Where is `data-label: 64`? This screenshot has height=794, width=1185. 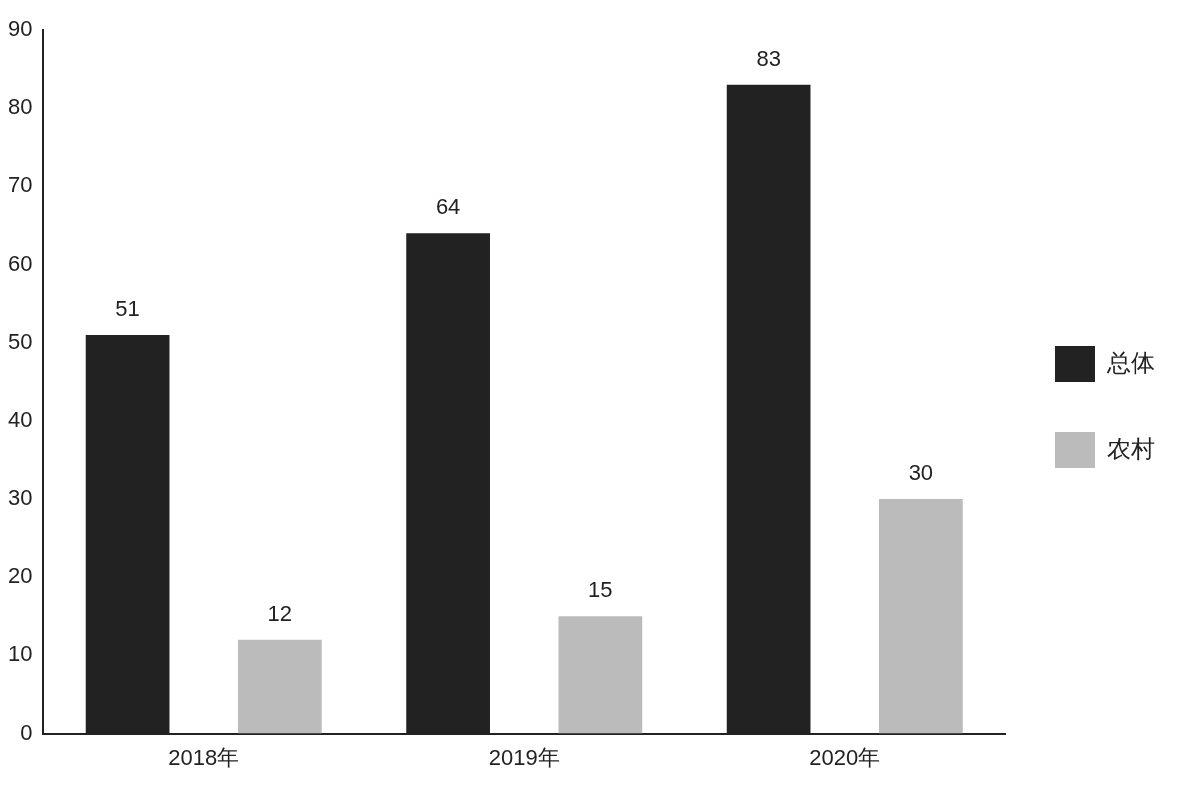 data-label: 64 is located at coordinates (448, 207).